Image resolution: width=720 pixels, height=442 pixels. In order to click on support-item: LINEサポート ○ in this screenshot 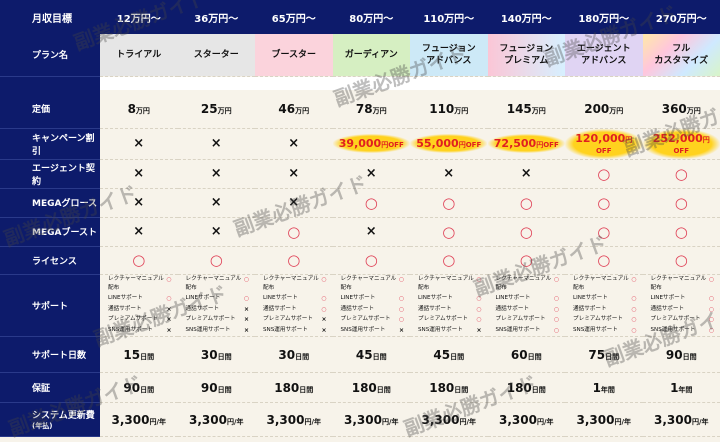, I will do `click(608, 299)`.